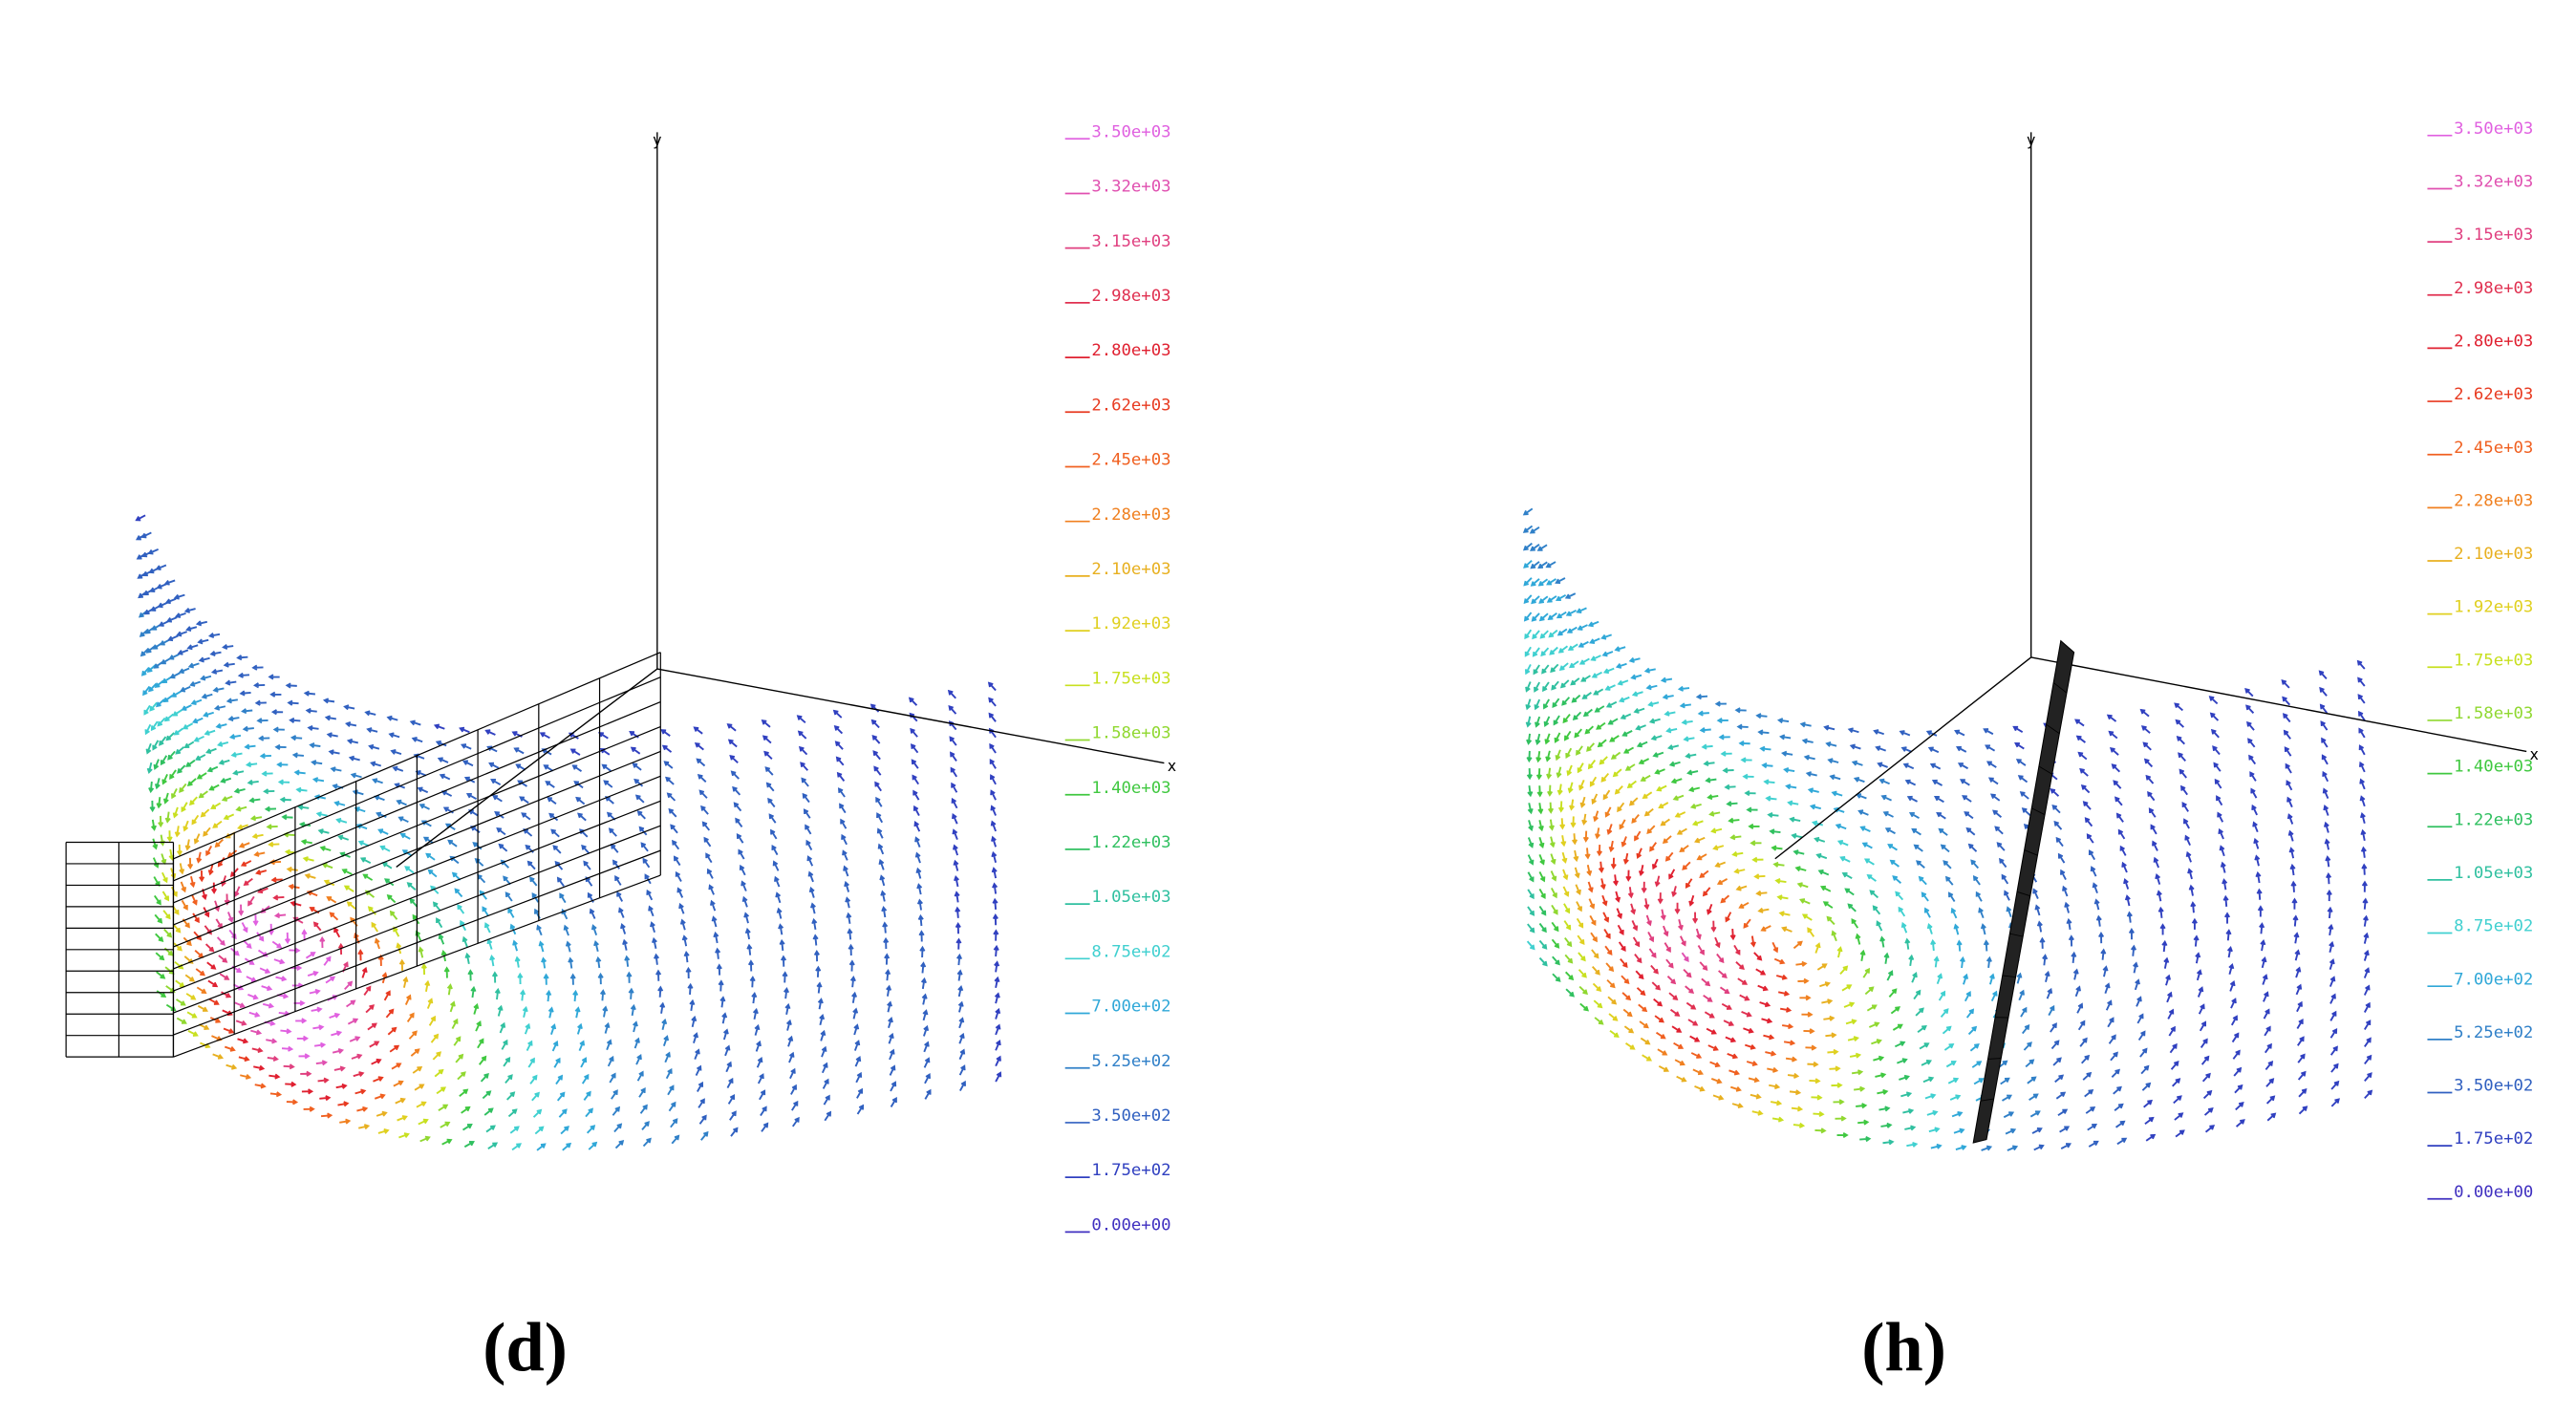 This screenshot has width=2576, height=1417. Describe the element at coordinates (1130, 733) in the screenshot. I see `legend-label: 1.58e+03` at that location.